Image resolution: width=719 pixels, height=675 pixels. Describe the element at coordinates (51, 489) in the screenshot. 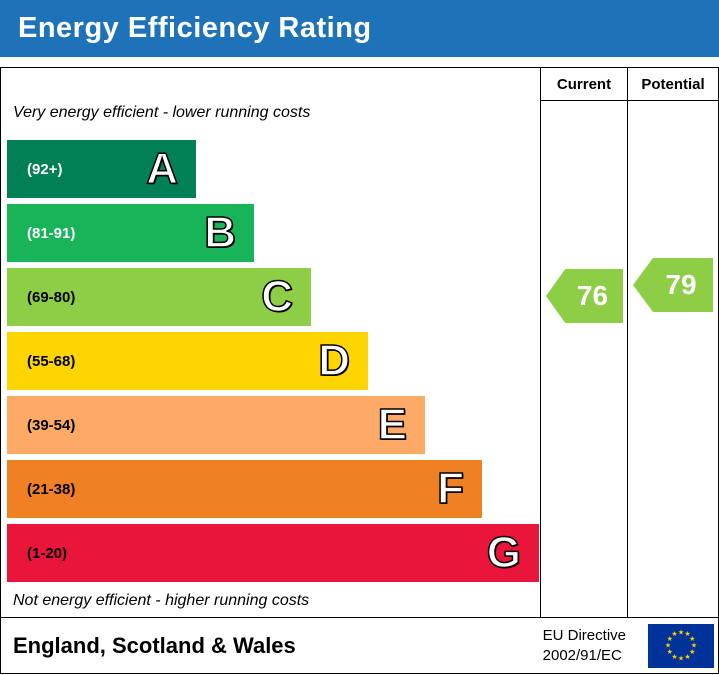

I see `band-range: (21-38)` at that location.